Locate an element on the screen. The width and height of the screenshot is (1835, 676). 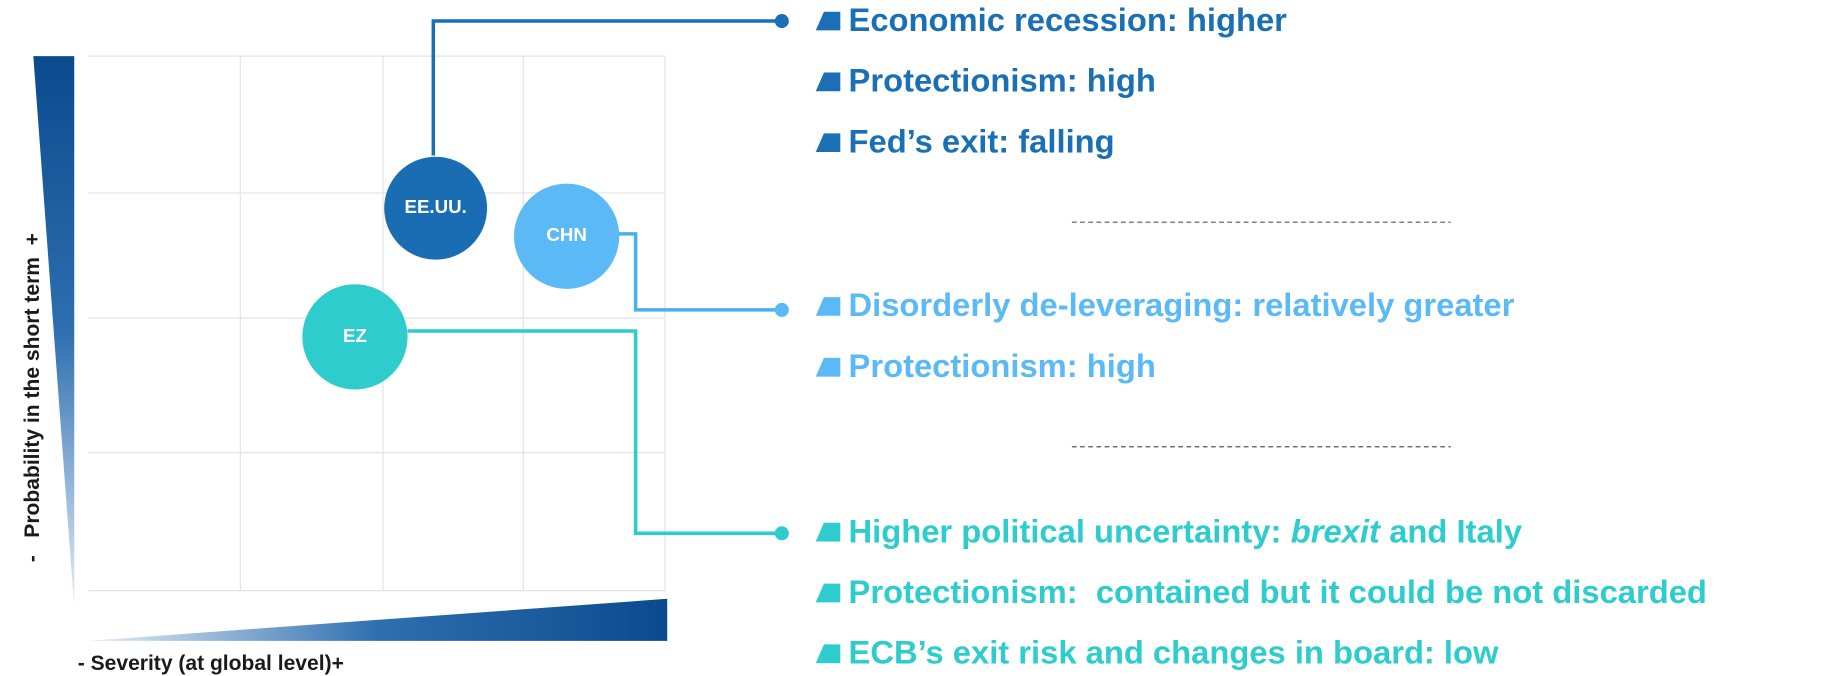
risk-item: Fed’s exit: falling is located at coordinates (981, 141).